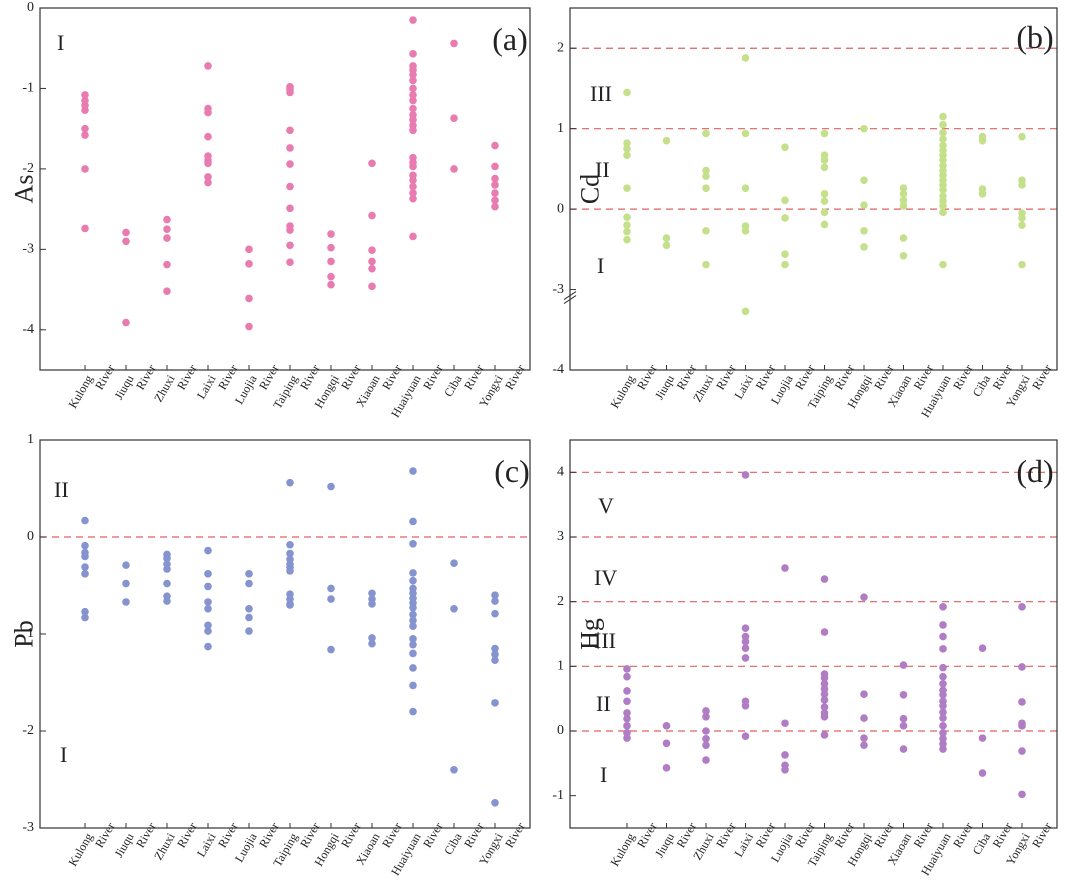 The width and height of the screenshot is (1065, 884). Describe the element at coordinates (28, 168) in the screenshot. I see `y-tick-label: -2` at that location.